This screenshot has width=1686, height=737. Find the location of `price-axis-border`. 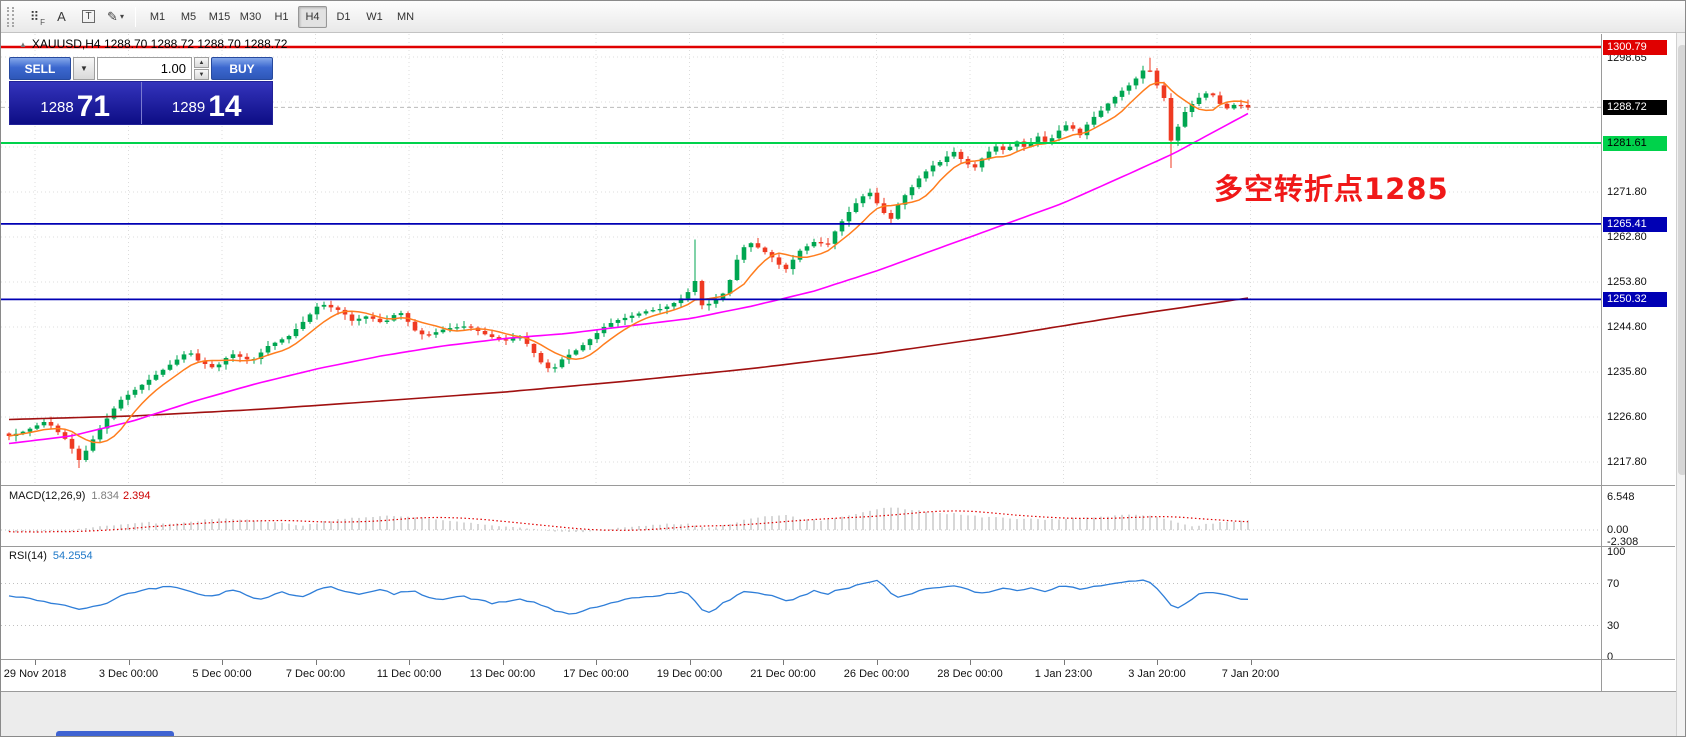

price-axis-border is located at coordinates (1601, 362).